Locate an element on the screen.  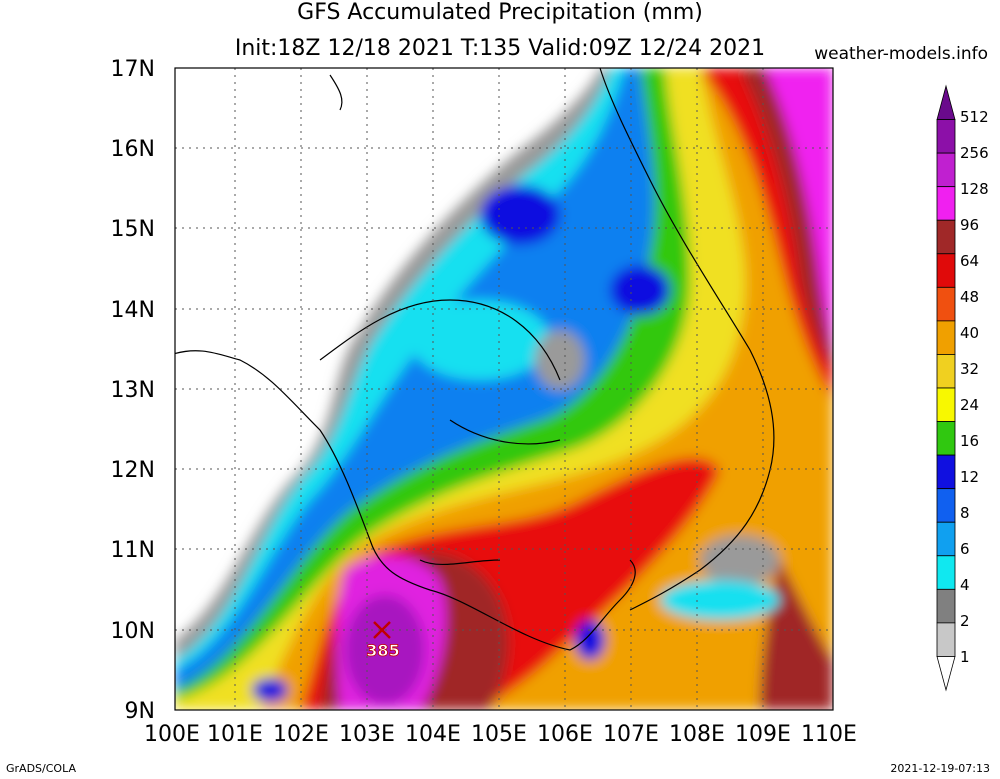
lon-label: 102E is located at coordinates (301, 734).